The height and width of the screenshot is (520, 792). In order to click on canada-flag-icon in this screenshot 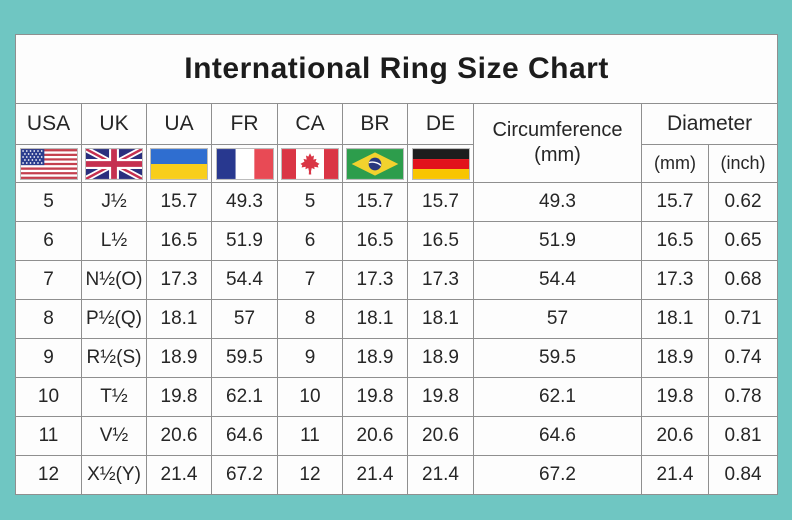, I will do `click(310, 163)`.